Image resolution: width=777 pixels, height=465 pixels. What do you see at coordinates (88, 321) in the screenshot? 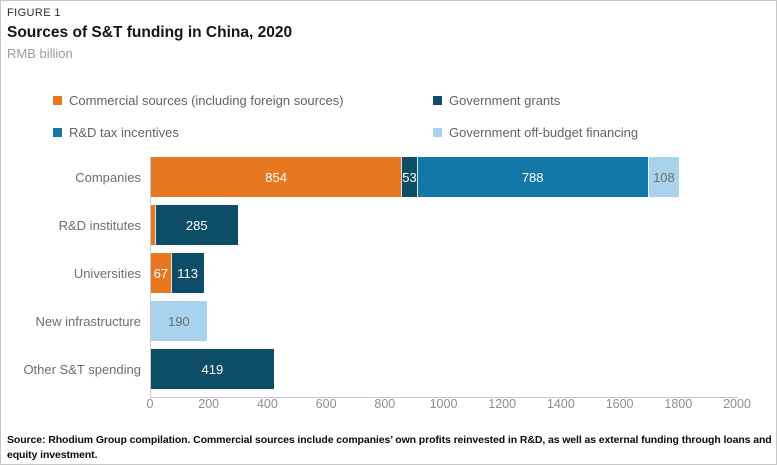
I see `category-label: New infrastructure` at bounding box center [88, 321].